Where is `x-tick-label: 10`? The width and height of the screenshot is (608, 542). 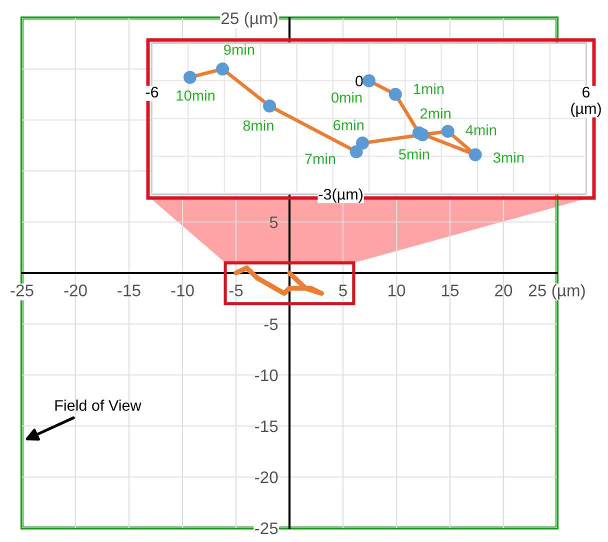 x-tick-label: 10 is located at coordinates (397, 290).